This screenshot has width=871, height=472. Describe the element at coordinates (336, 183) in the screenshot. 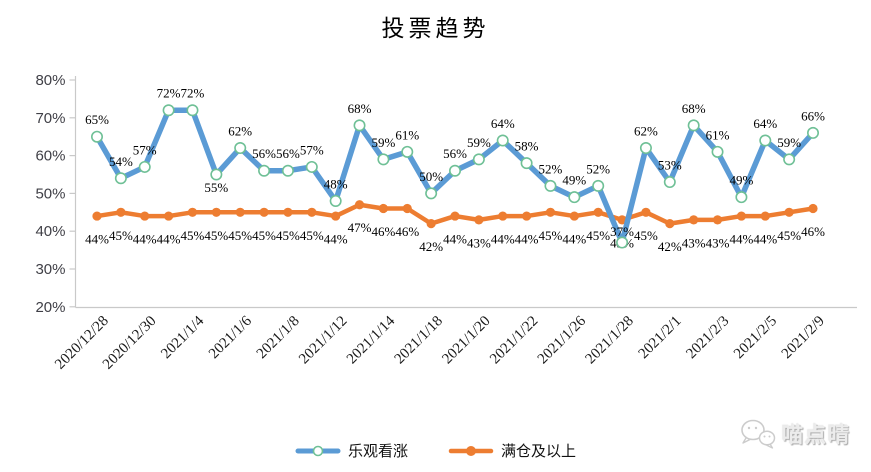

I see `data-label: 48%` at that location.